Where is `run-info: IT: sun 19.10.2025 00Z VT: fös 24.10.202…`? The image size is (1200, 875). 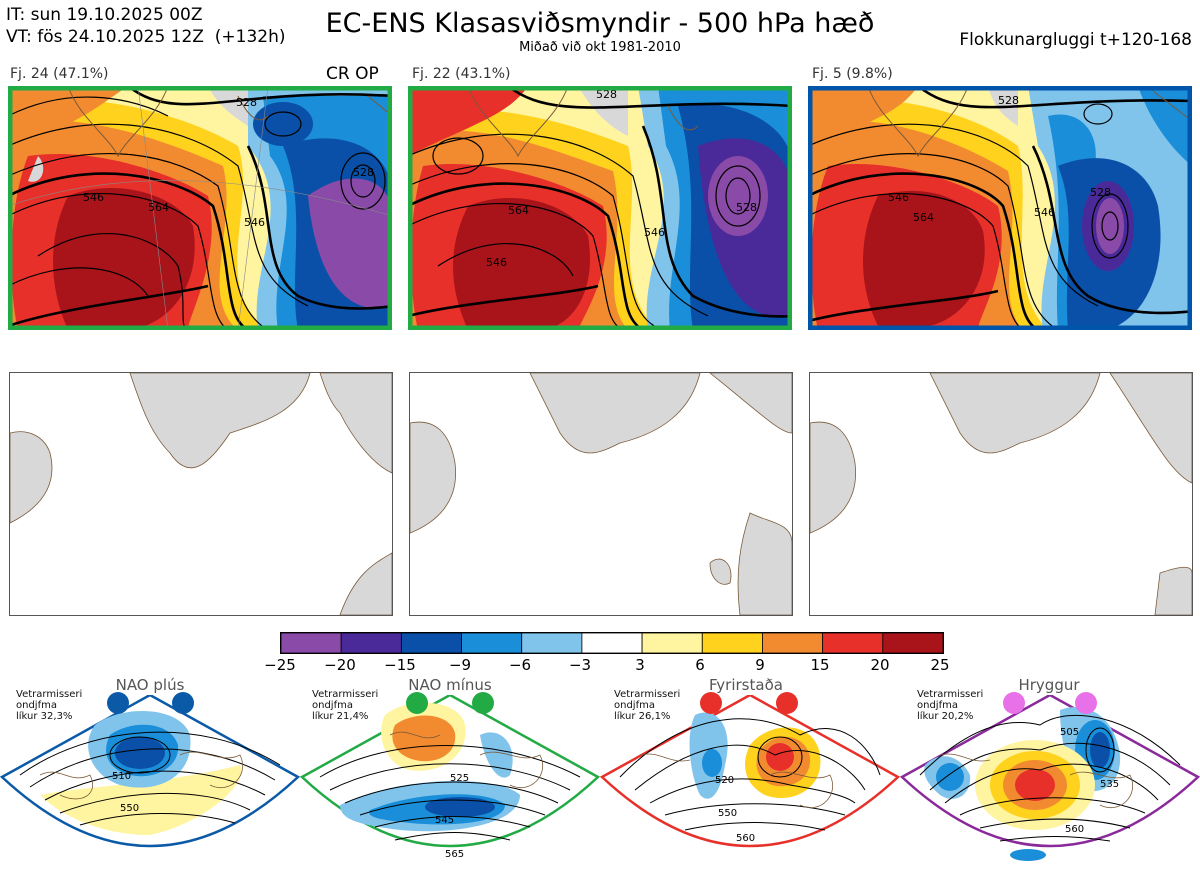
run-info: IT: sun 19.10.2025 00Z VT: fös 24.10.202… is located at coordinates (145, 26).